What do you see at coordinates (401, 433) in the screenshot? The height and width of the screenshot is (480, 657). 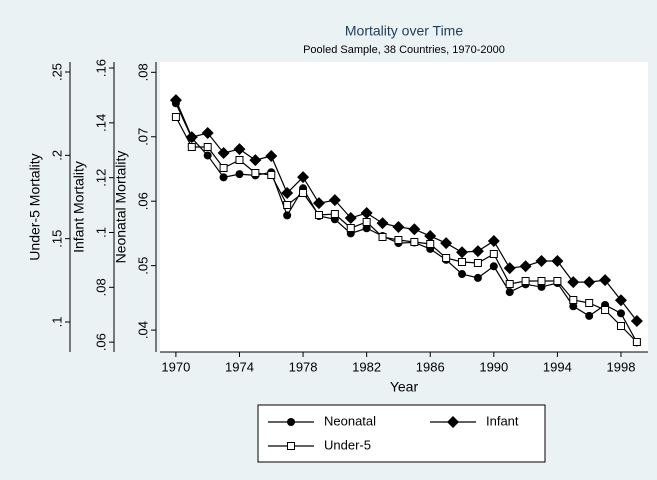 I see `legend-box` at bounding box center [401, 433].